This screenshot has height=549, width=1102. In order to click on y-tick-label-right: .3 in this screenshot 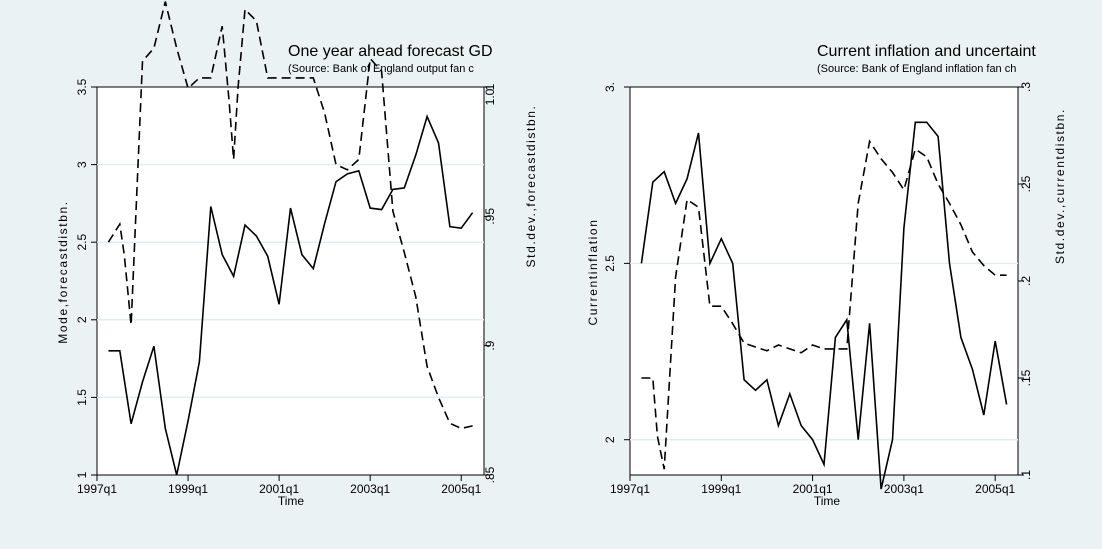, I will do `click(1026, 87)`.